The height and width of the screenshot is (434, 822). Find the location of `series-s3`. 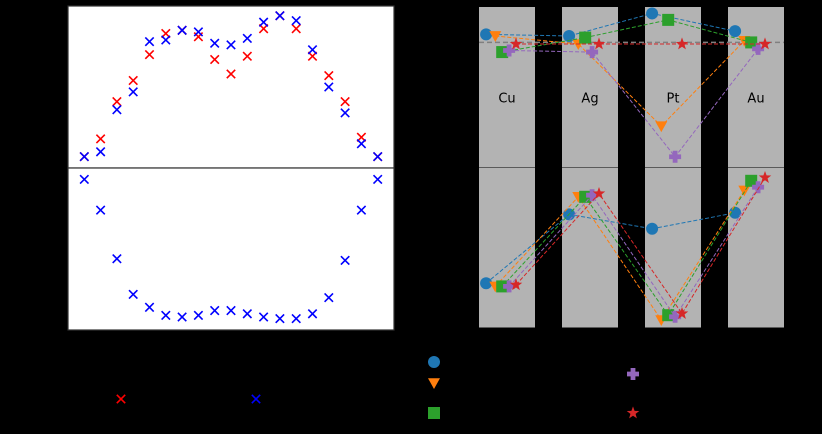

series-s3 is located at coordinates (627, 248).